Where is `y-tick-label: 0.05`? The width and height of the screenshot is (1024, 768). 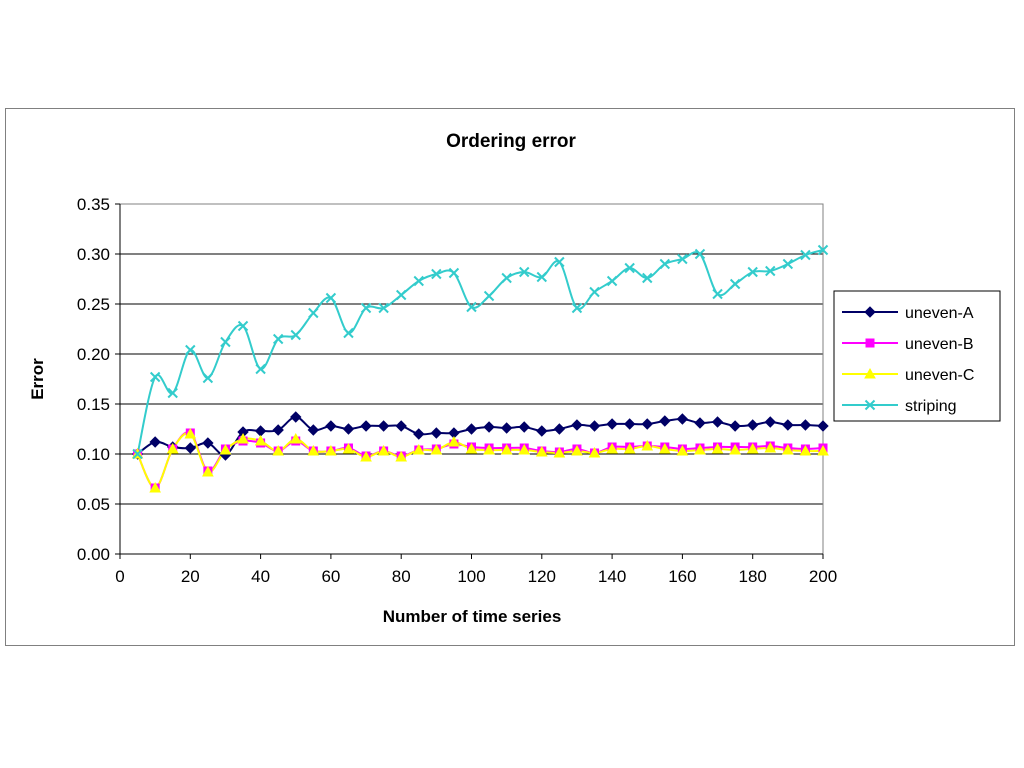 y-tick-label: 0.05 is located at coordinates (93, 504).